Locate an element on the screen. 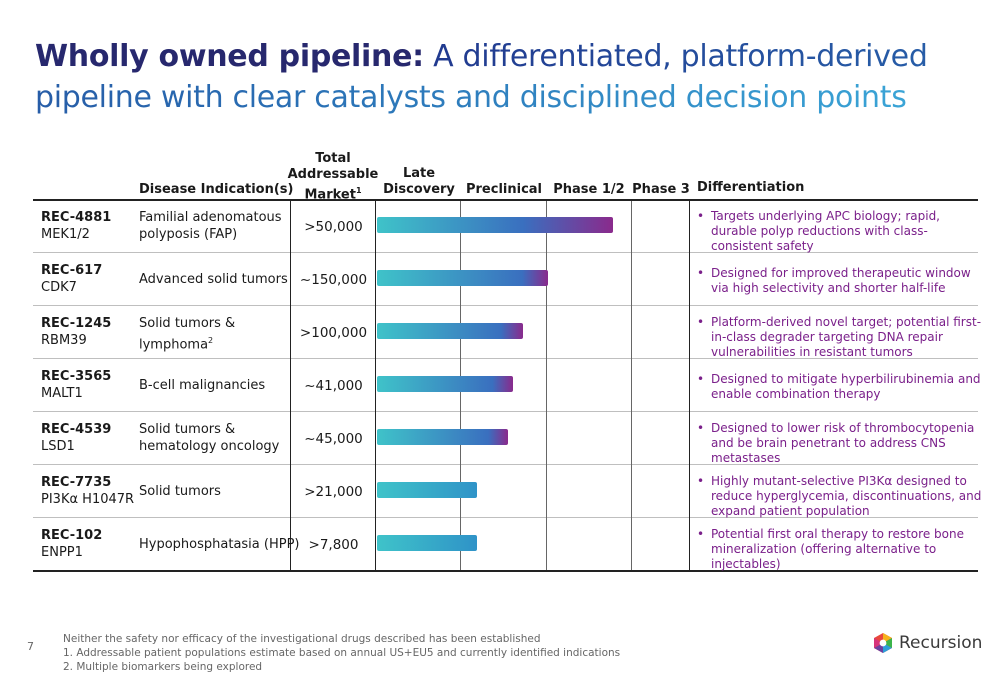 This screenshot has height=685, width=1000. program-code: REC-7735 is located at coordinates (76, 482).